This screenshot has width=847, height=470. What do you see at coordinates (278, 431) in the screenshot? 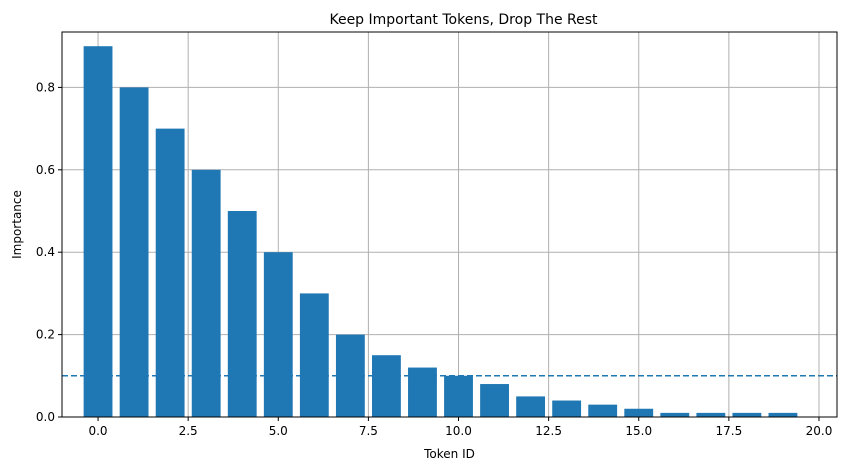
I see `x-tick-label: 5.0` at bounding box center [278, 431].